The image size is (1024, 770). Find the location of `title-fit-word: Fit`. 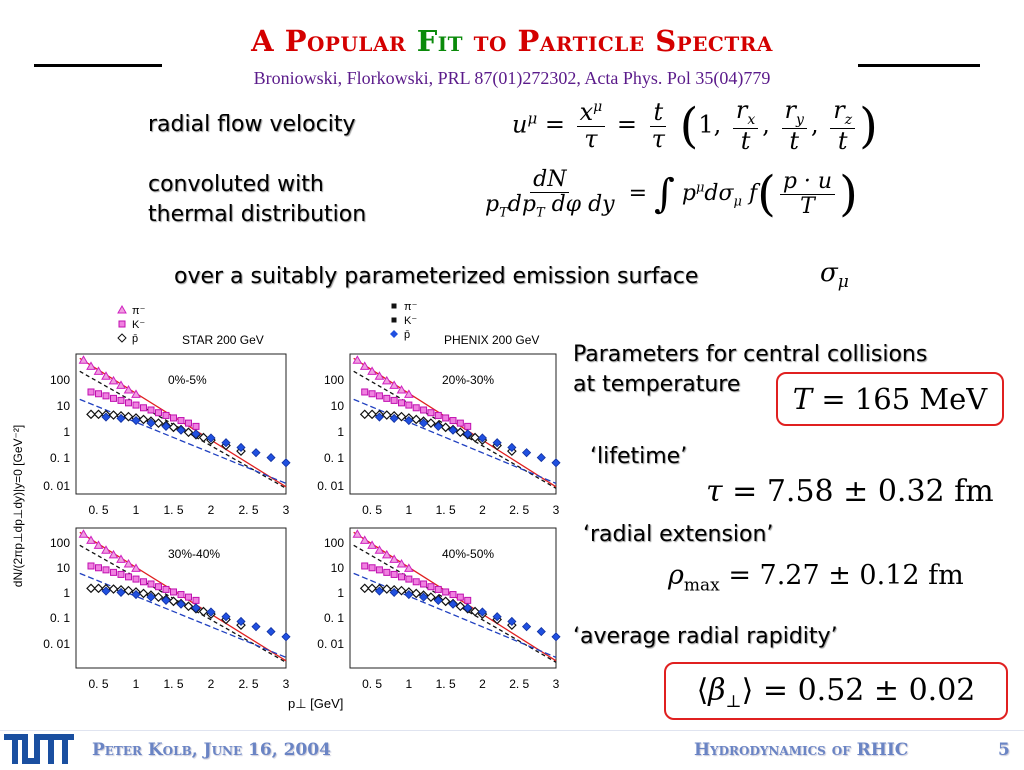

title-fit-word: Fit is located at coordinates (440, 41).